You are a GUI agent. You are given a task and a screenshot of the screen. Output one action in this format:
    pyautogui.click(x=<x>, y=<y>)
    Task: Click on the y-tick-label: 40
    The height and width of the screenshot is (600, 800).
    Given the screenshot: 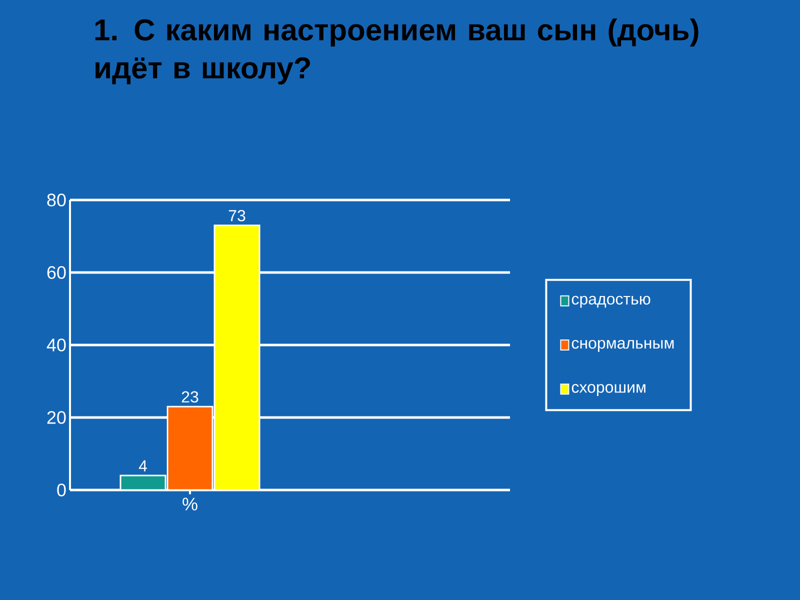 What is the action you would take?
    pyautogui.click(x=56, y=345)
    